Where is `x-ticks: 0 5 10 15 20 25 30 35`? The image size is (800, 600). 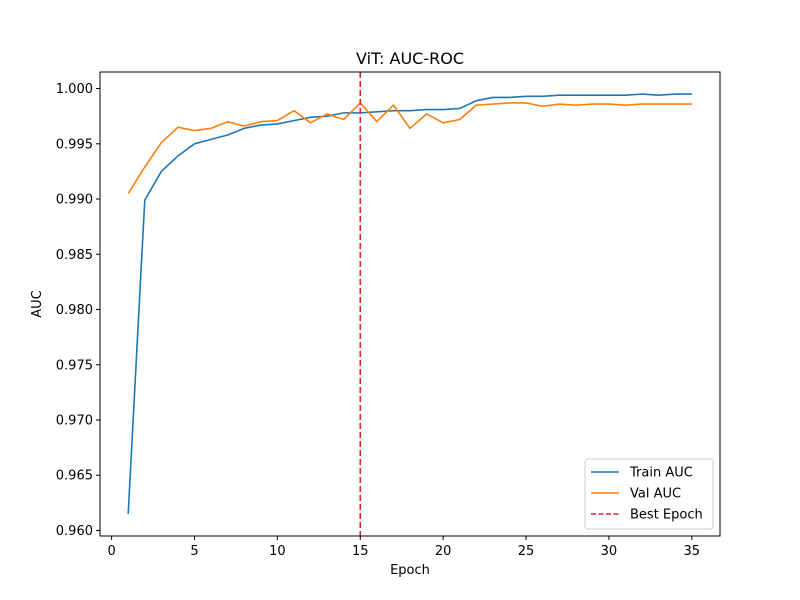 x-ticks: 0 5 10 15 20 25 30 35 is located at coordinates (403, 547).